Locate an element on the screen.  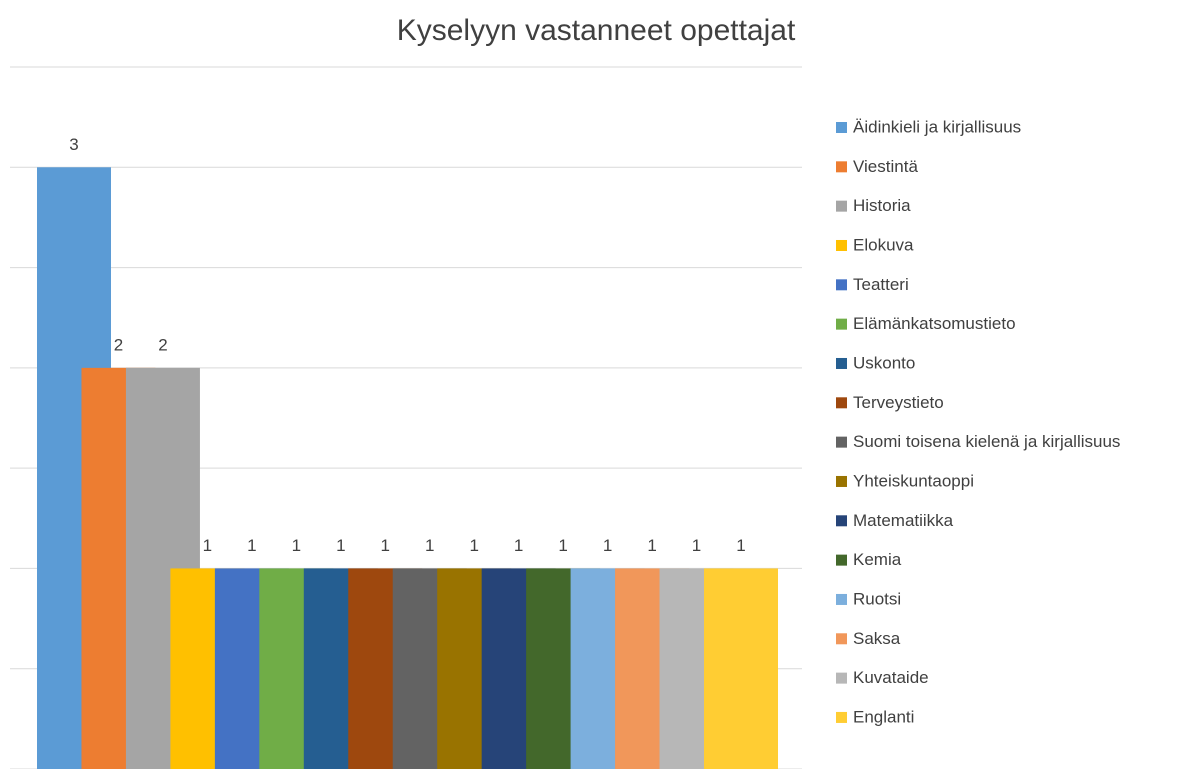
legend-label: Saksa is located at coordinates (877, 638).